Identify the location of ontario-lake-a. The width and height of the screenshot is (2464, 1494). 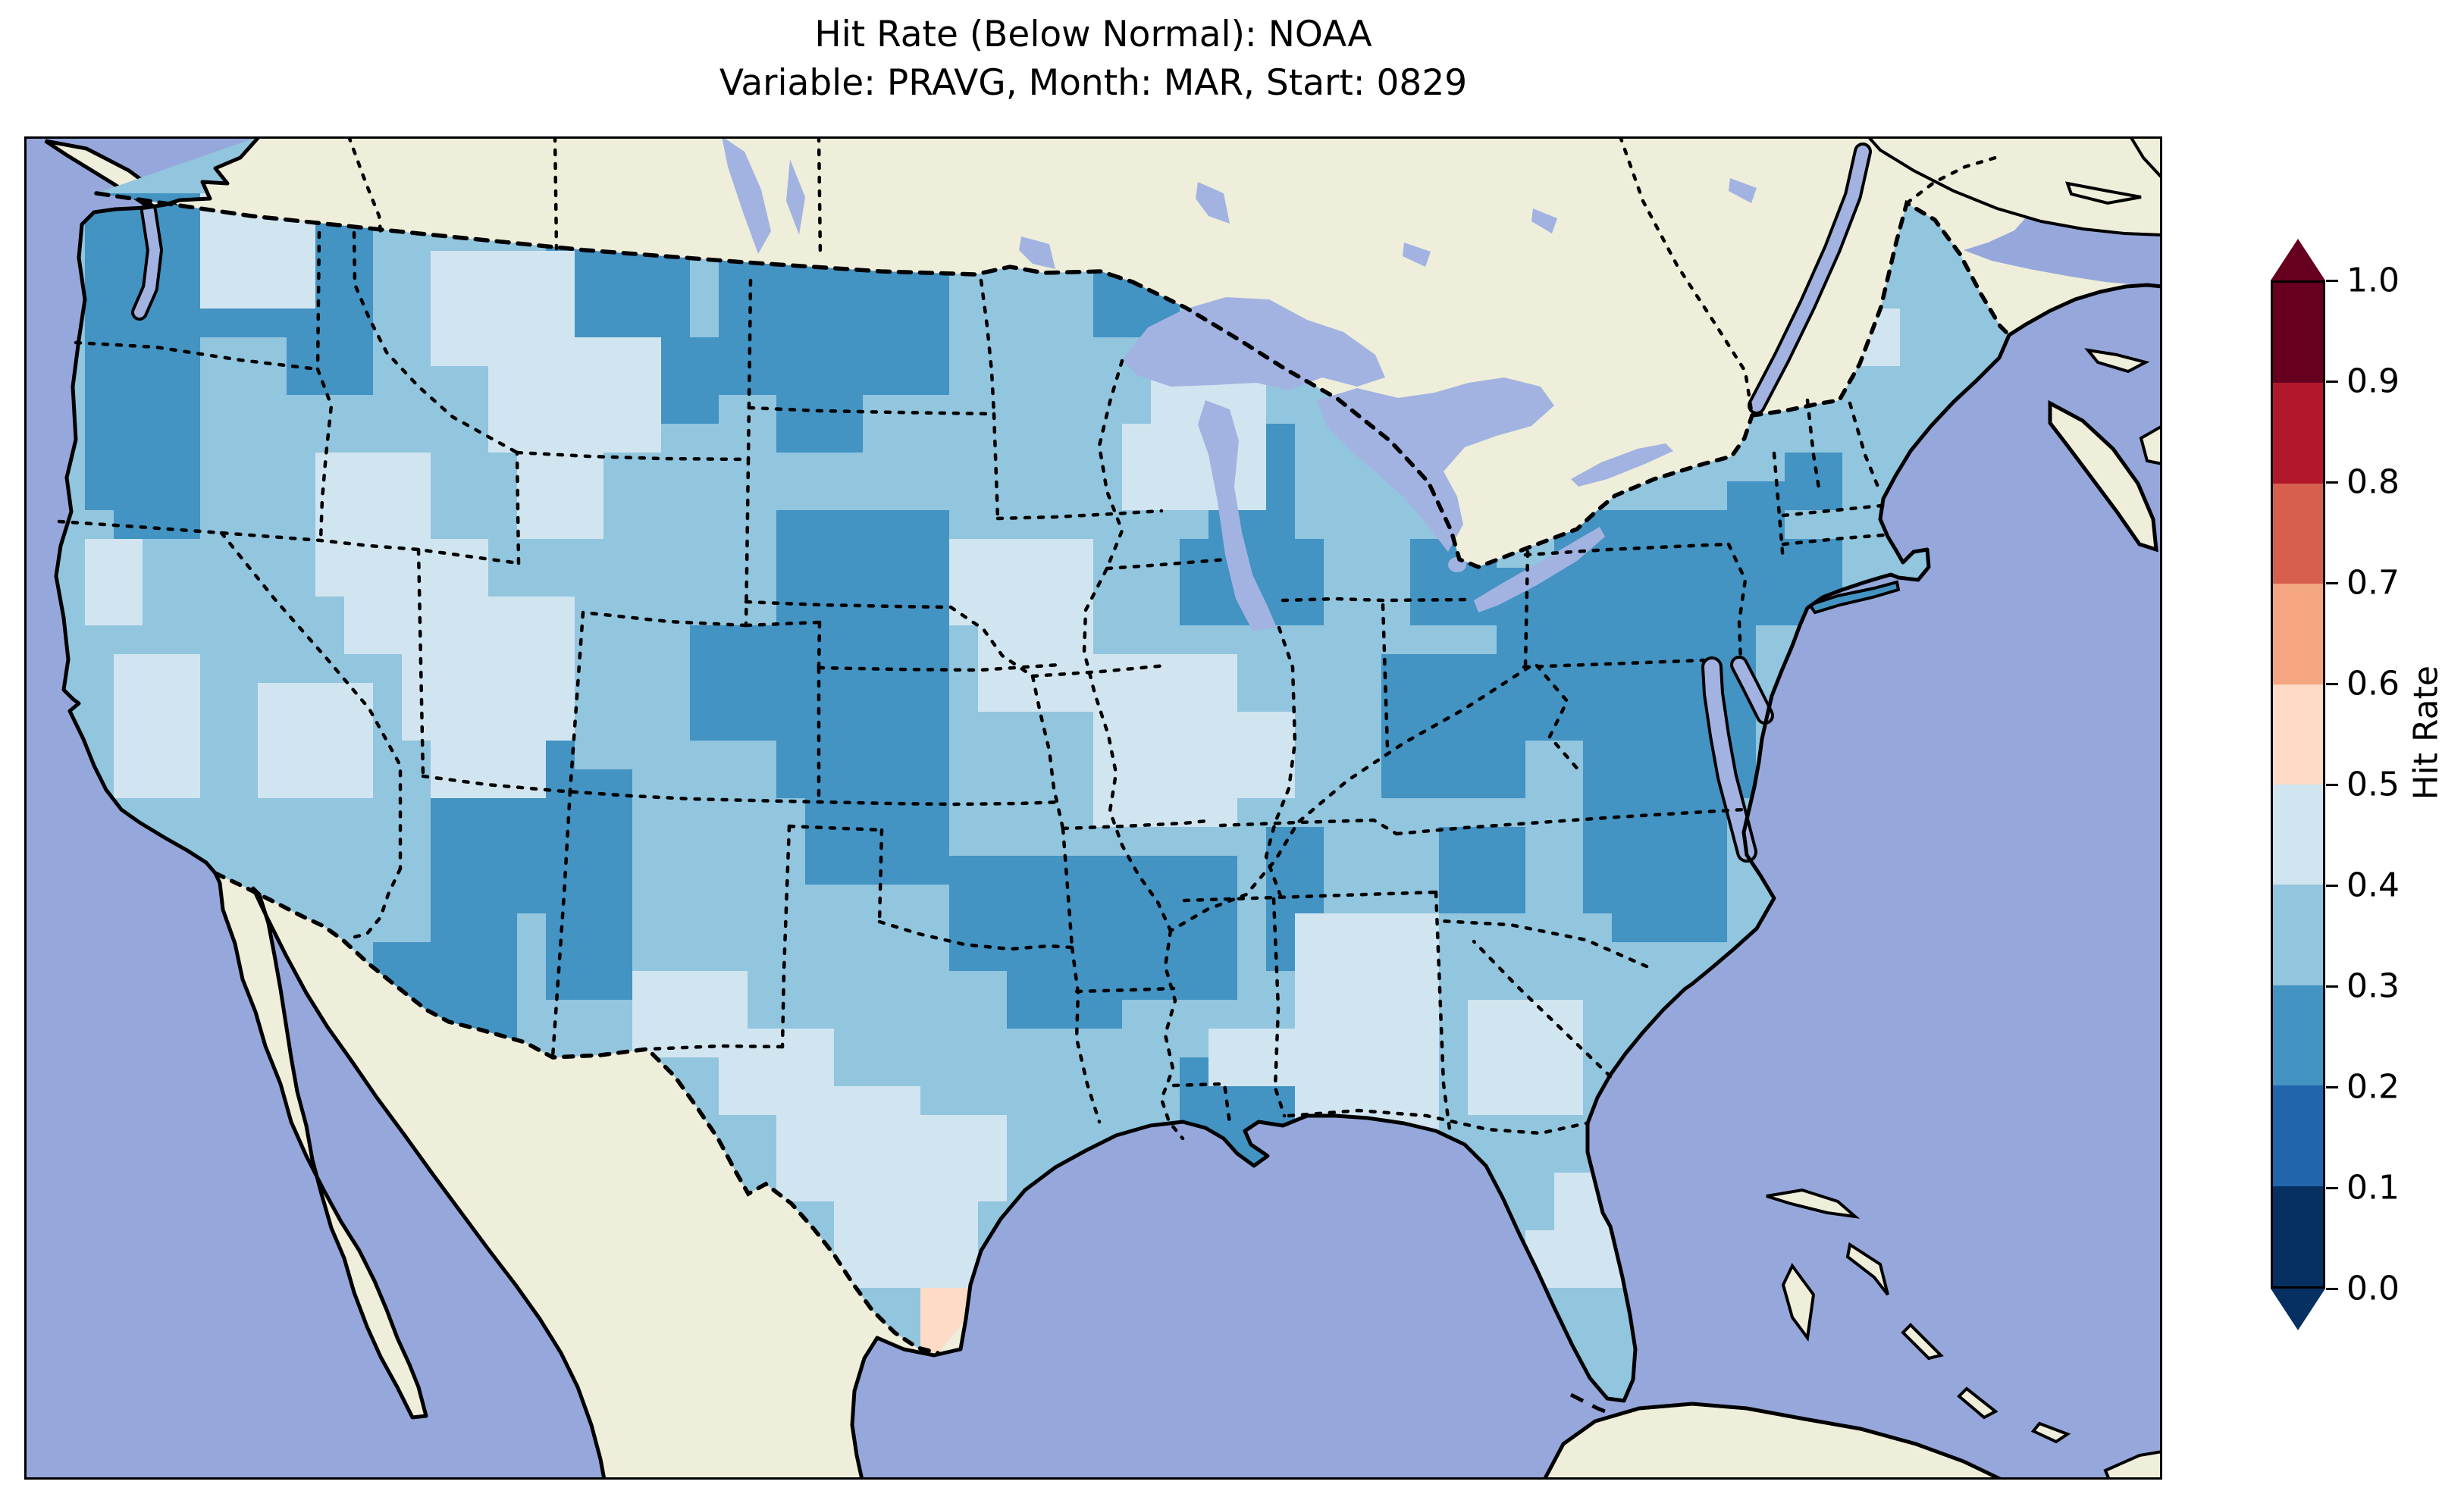
(1417, 255).